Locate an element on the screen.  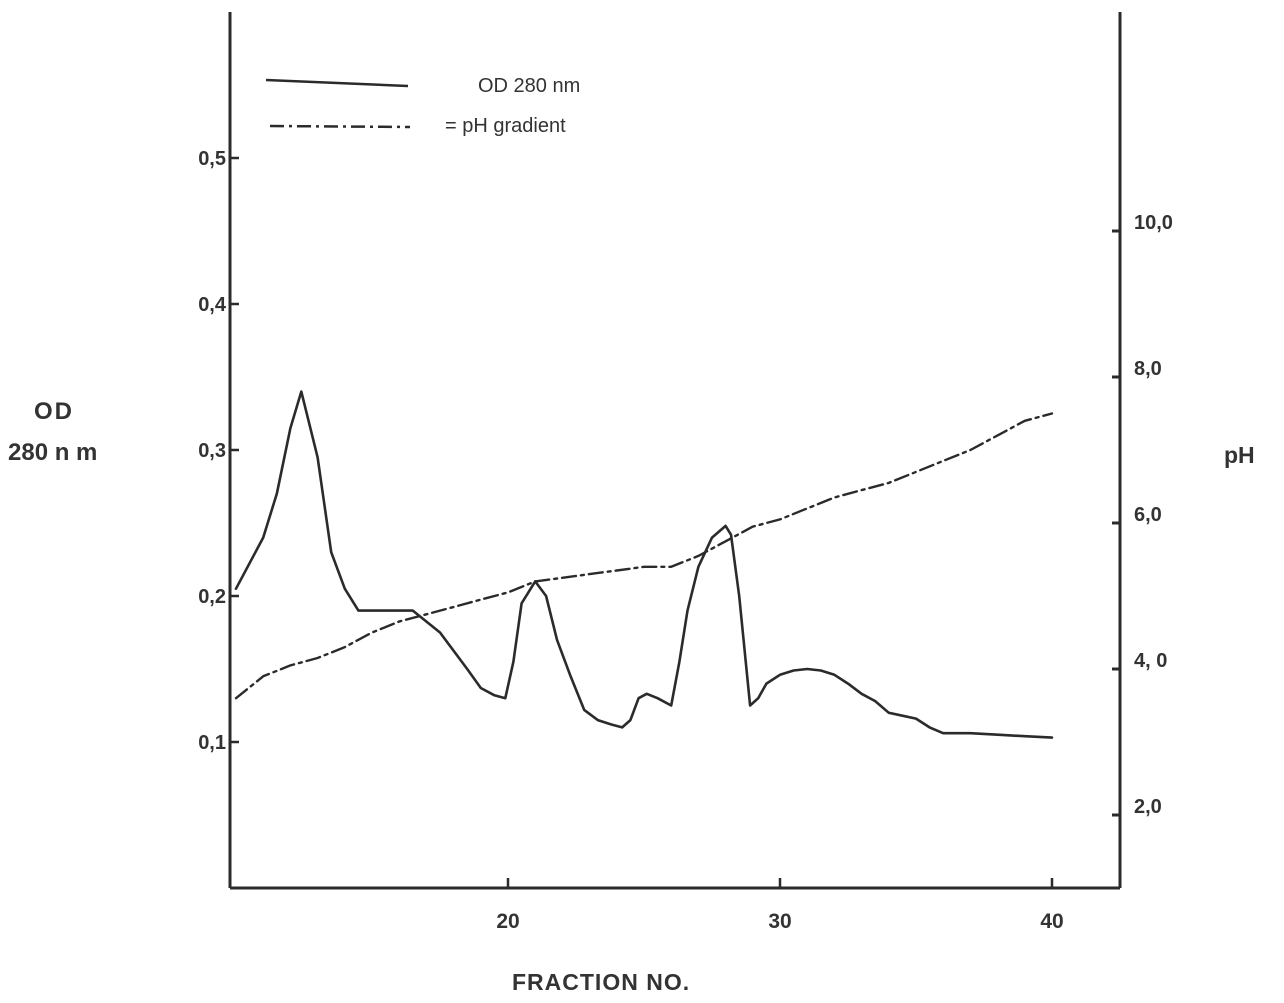
legend-label-ph: = pH gradient is located at coordinates (505, 126).